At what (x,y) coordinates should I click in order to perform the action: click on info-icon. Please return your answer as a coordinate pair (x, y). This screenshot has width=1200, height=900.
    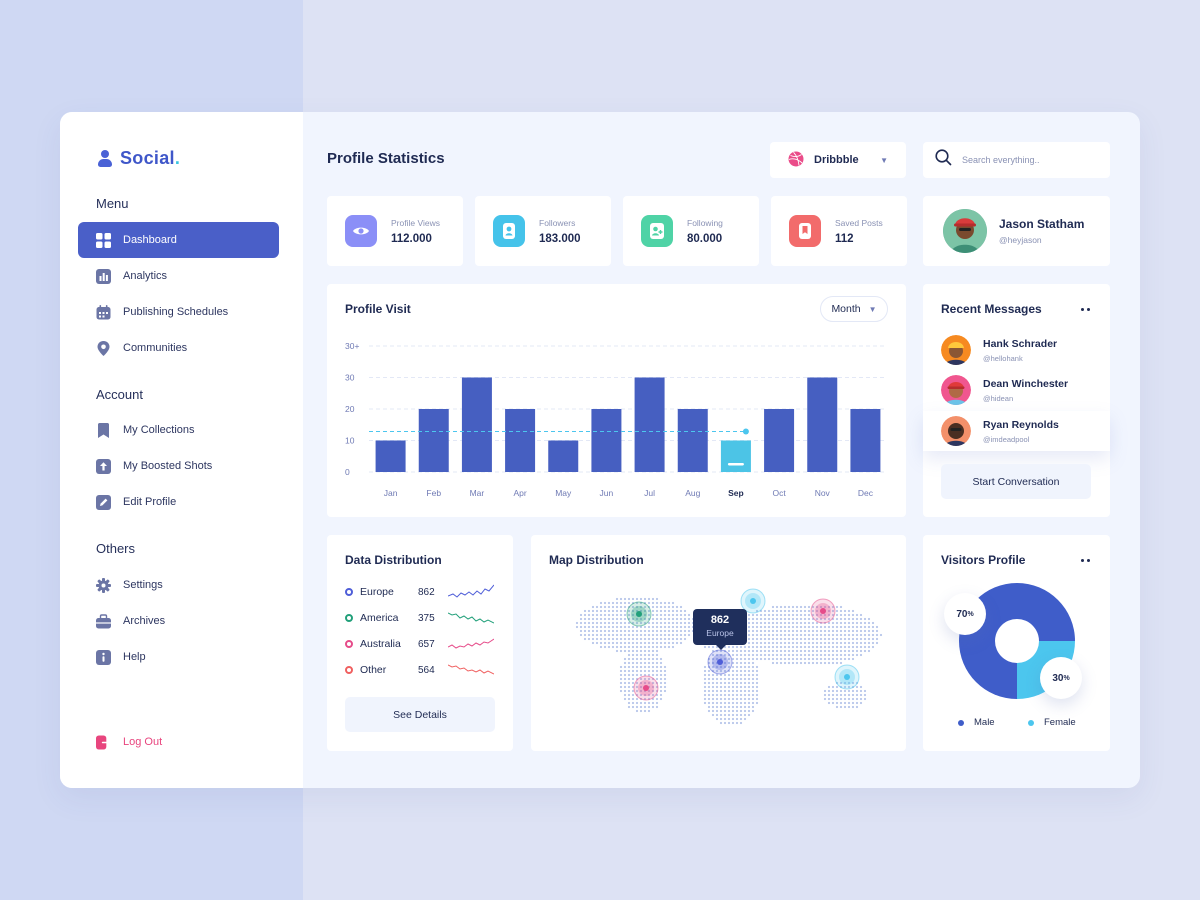
    Looking at the image, I should click on (103, 657).